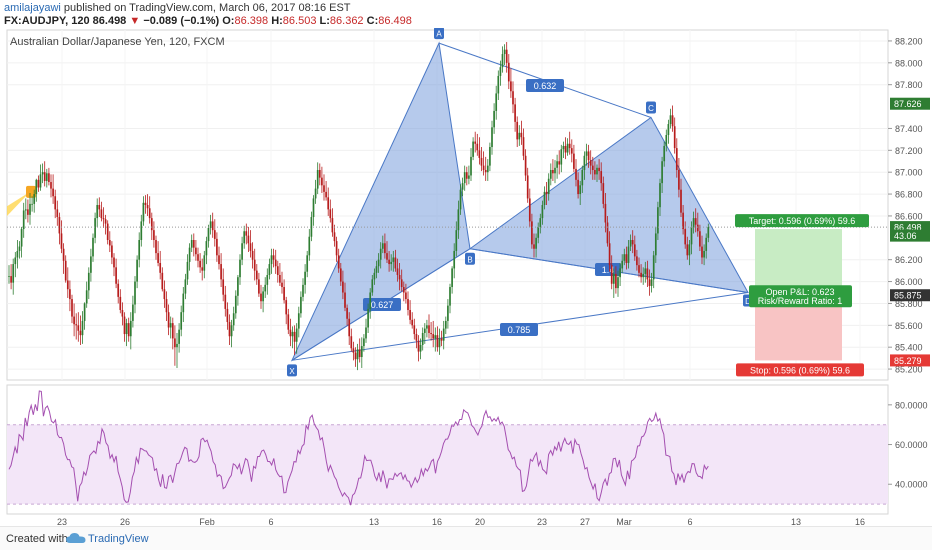  I want to click on point-label-x: X, so click(292, 371).